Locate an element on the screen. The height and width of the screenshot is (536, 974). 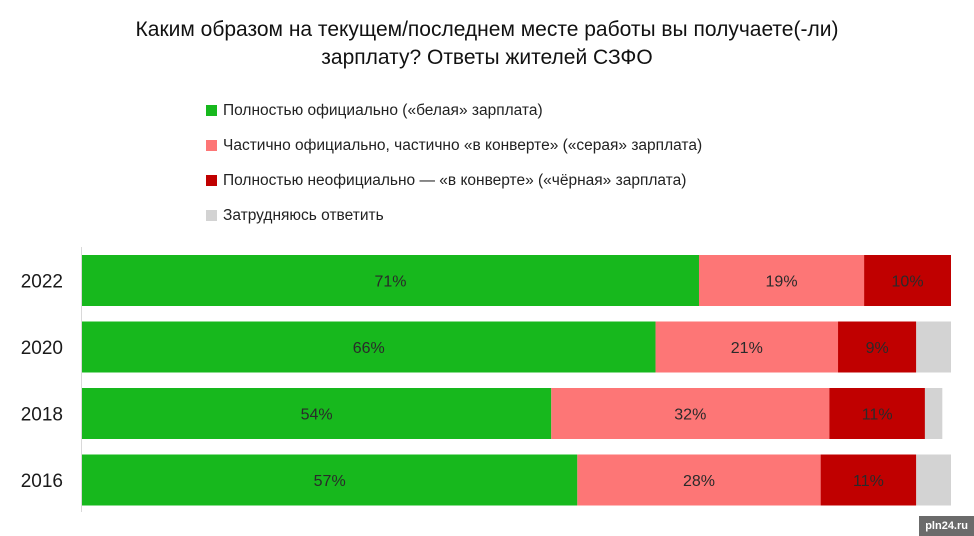
bar-segment-2022-s1 is located at coordinates (781, 280).